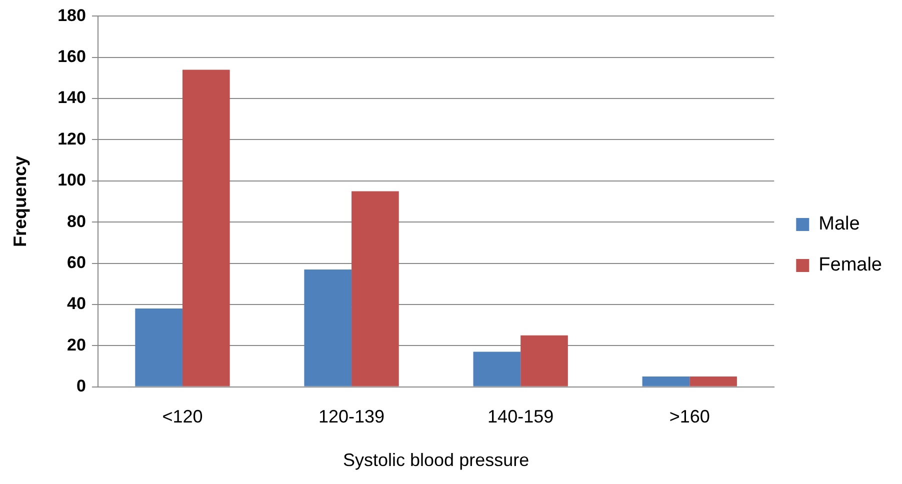 This screenshot has width=902, height=484. What do you see at coordinates (182, 416) in the screenshot?
I see `x-tick-label: <120` at bounding box center [182, 416].